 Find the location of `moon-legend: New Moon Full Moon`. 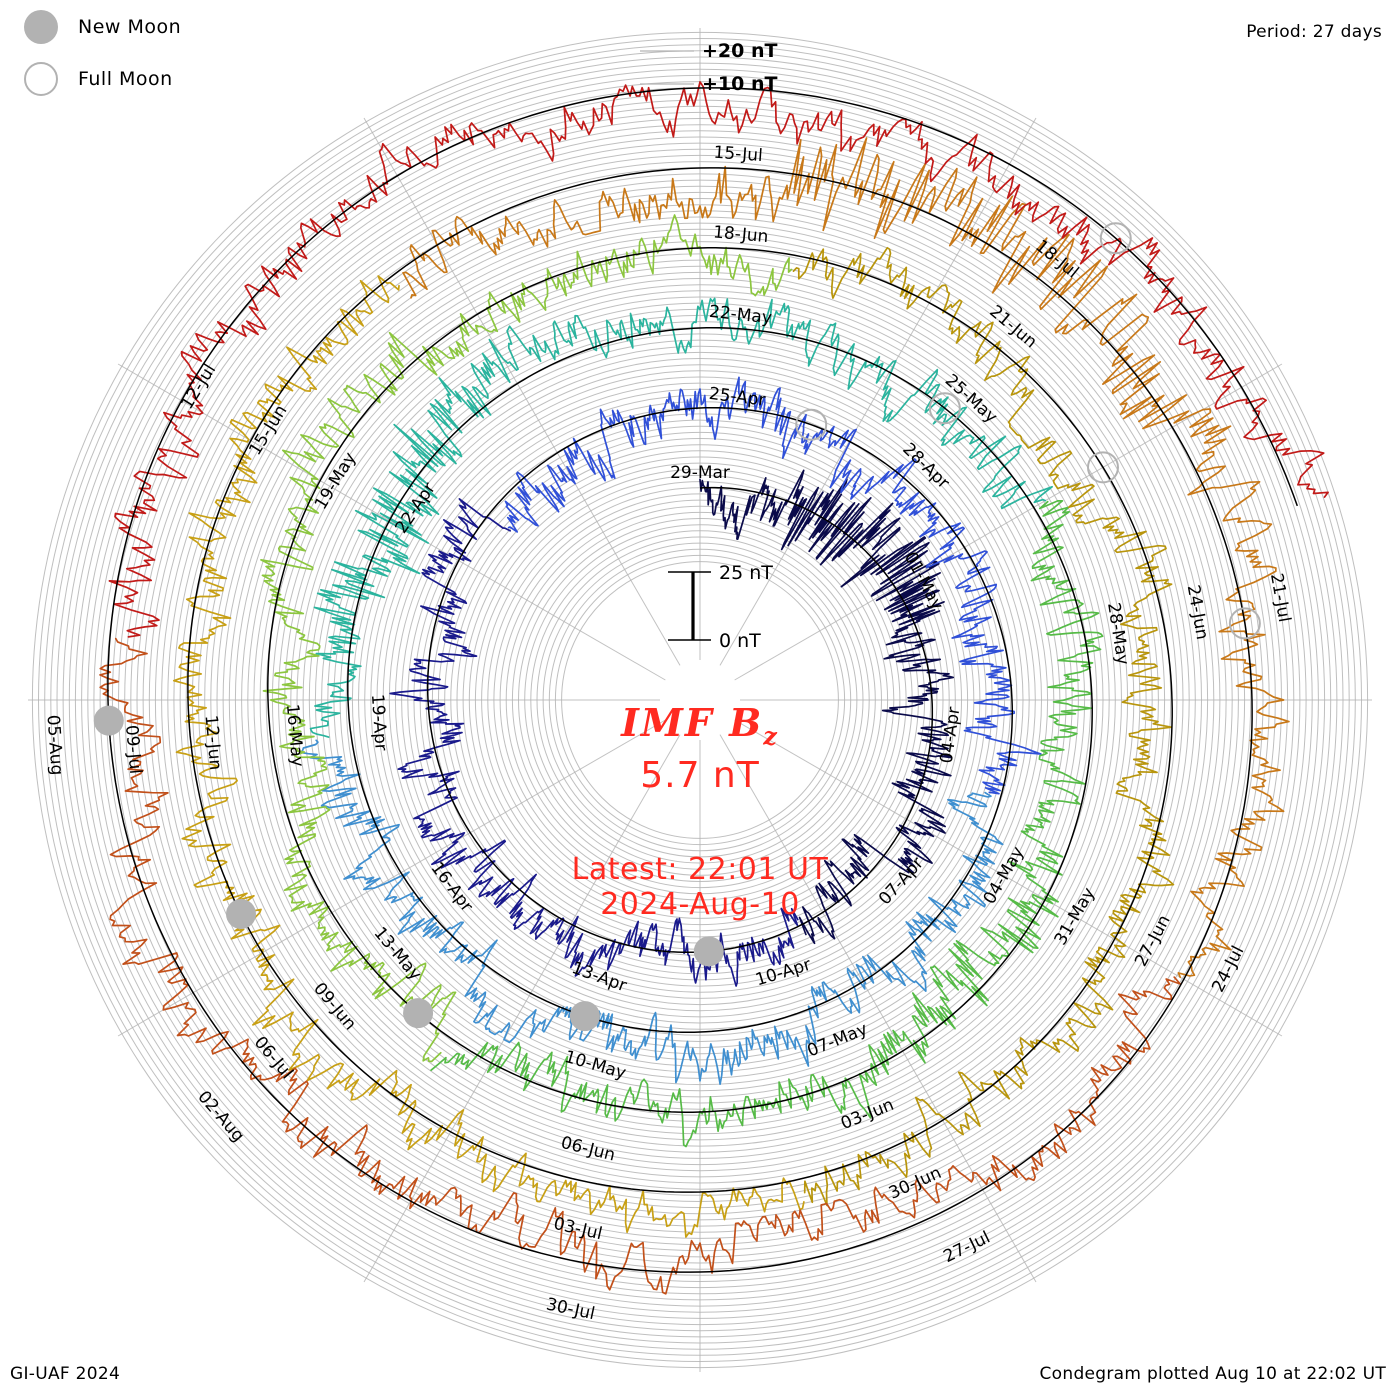

moon-legend: New Moon Full Moon is located at coordinates (160, 65).